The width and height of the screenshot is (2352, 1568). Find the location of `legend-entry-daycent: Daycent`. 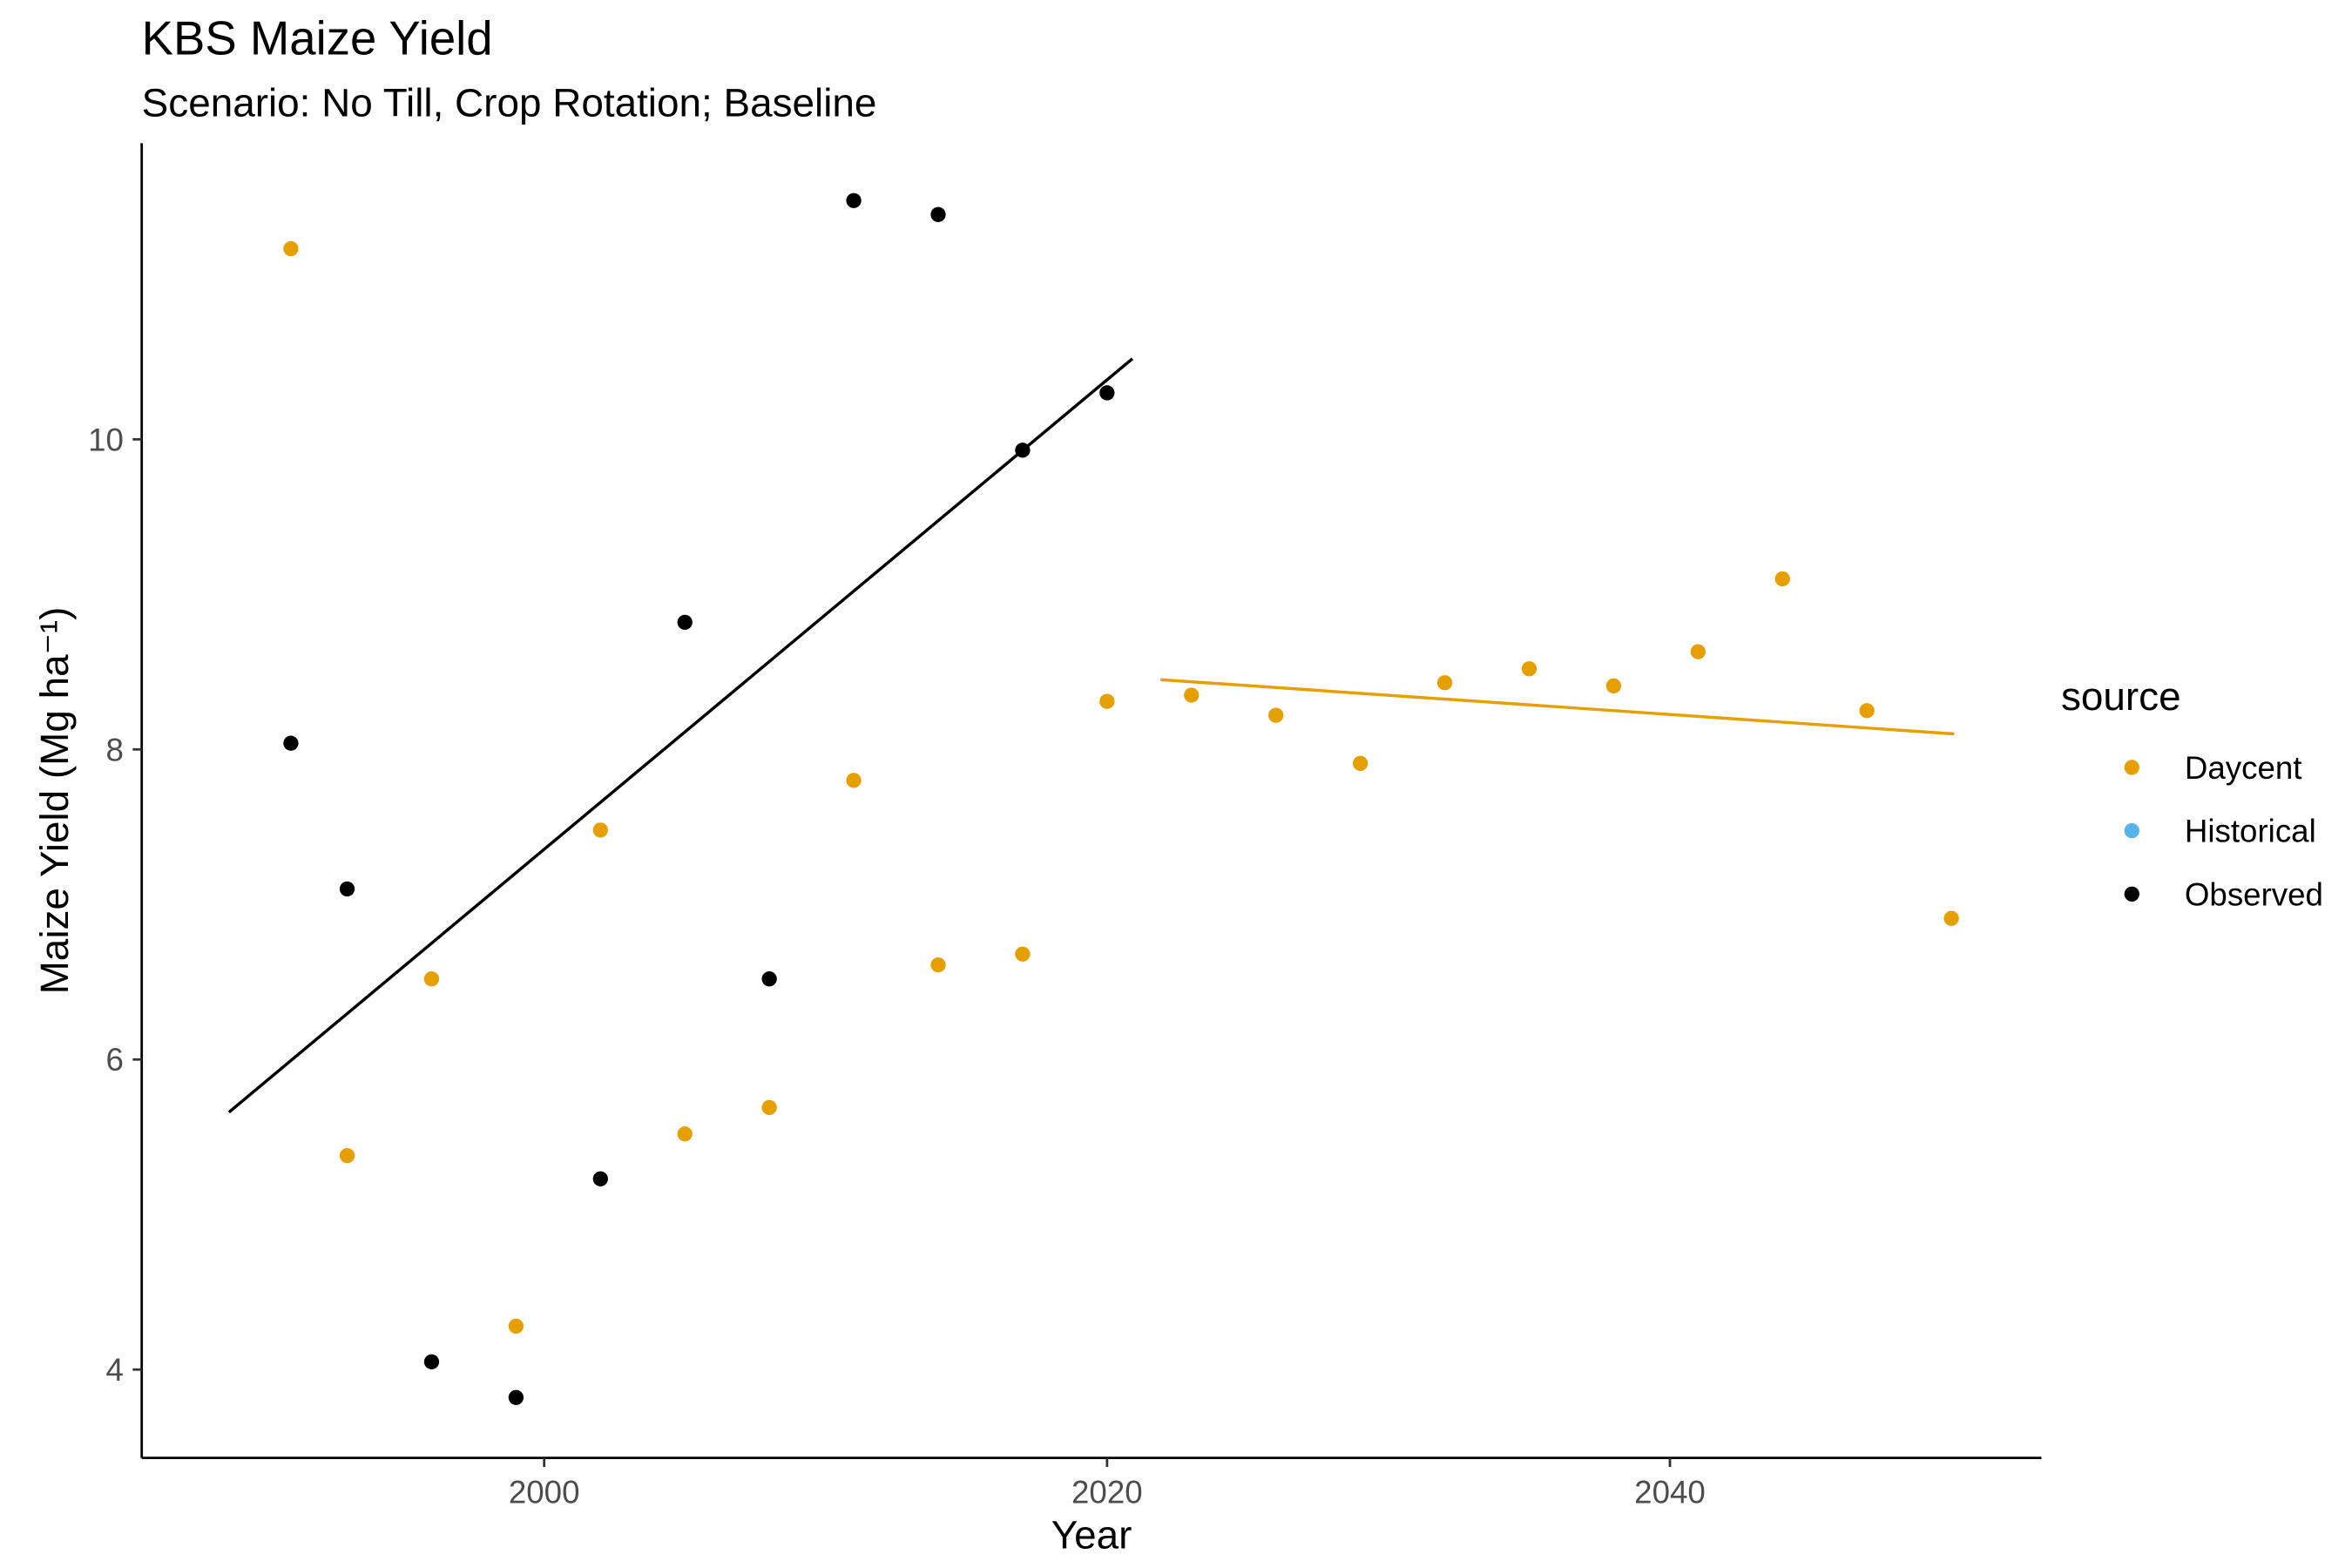

legend-entry-daycent: Daycent is located at coordinates (2213, 768).